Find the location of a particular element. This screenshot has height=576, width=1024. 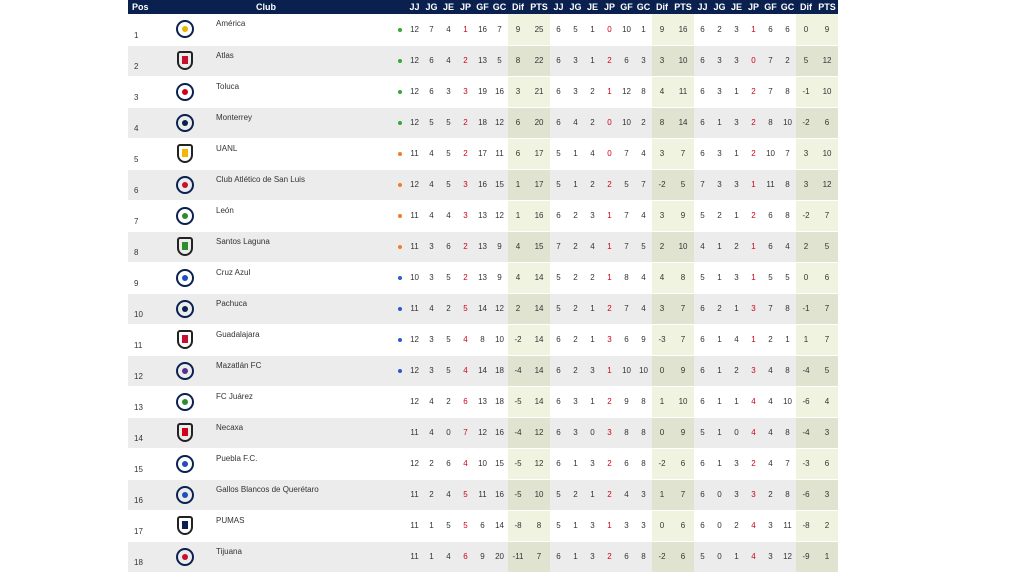

toluca-crest-icon is located at coordinates (185, 91).